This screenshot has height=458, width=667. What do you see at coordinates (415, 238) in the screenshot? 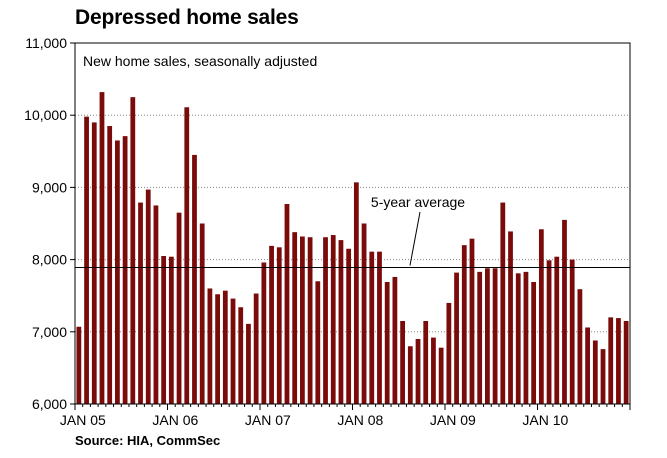
I see `average-pointer` at bounding box center [415, 238].